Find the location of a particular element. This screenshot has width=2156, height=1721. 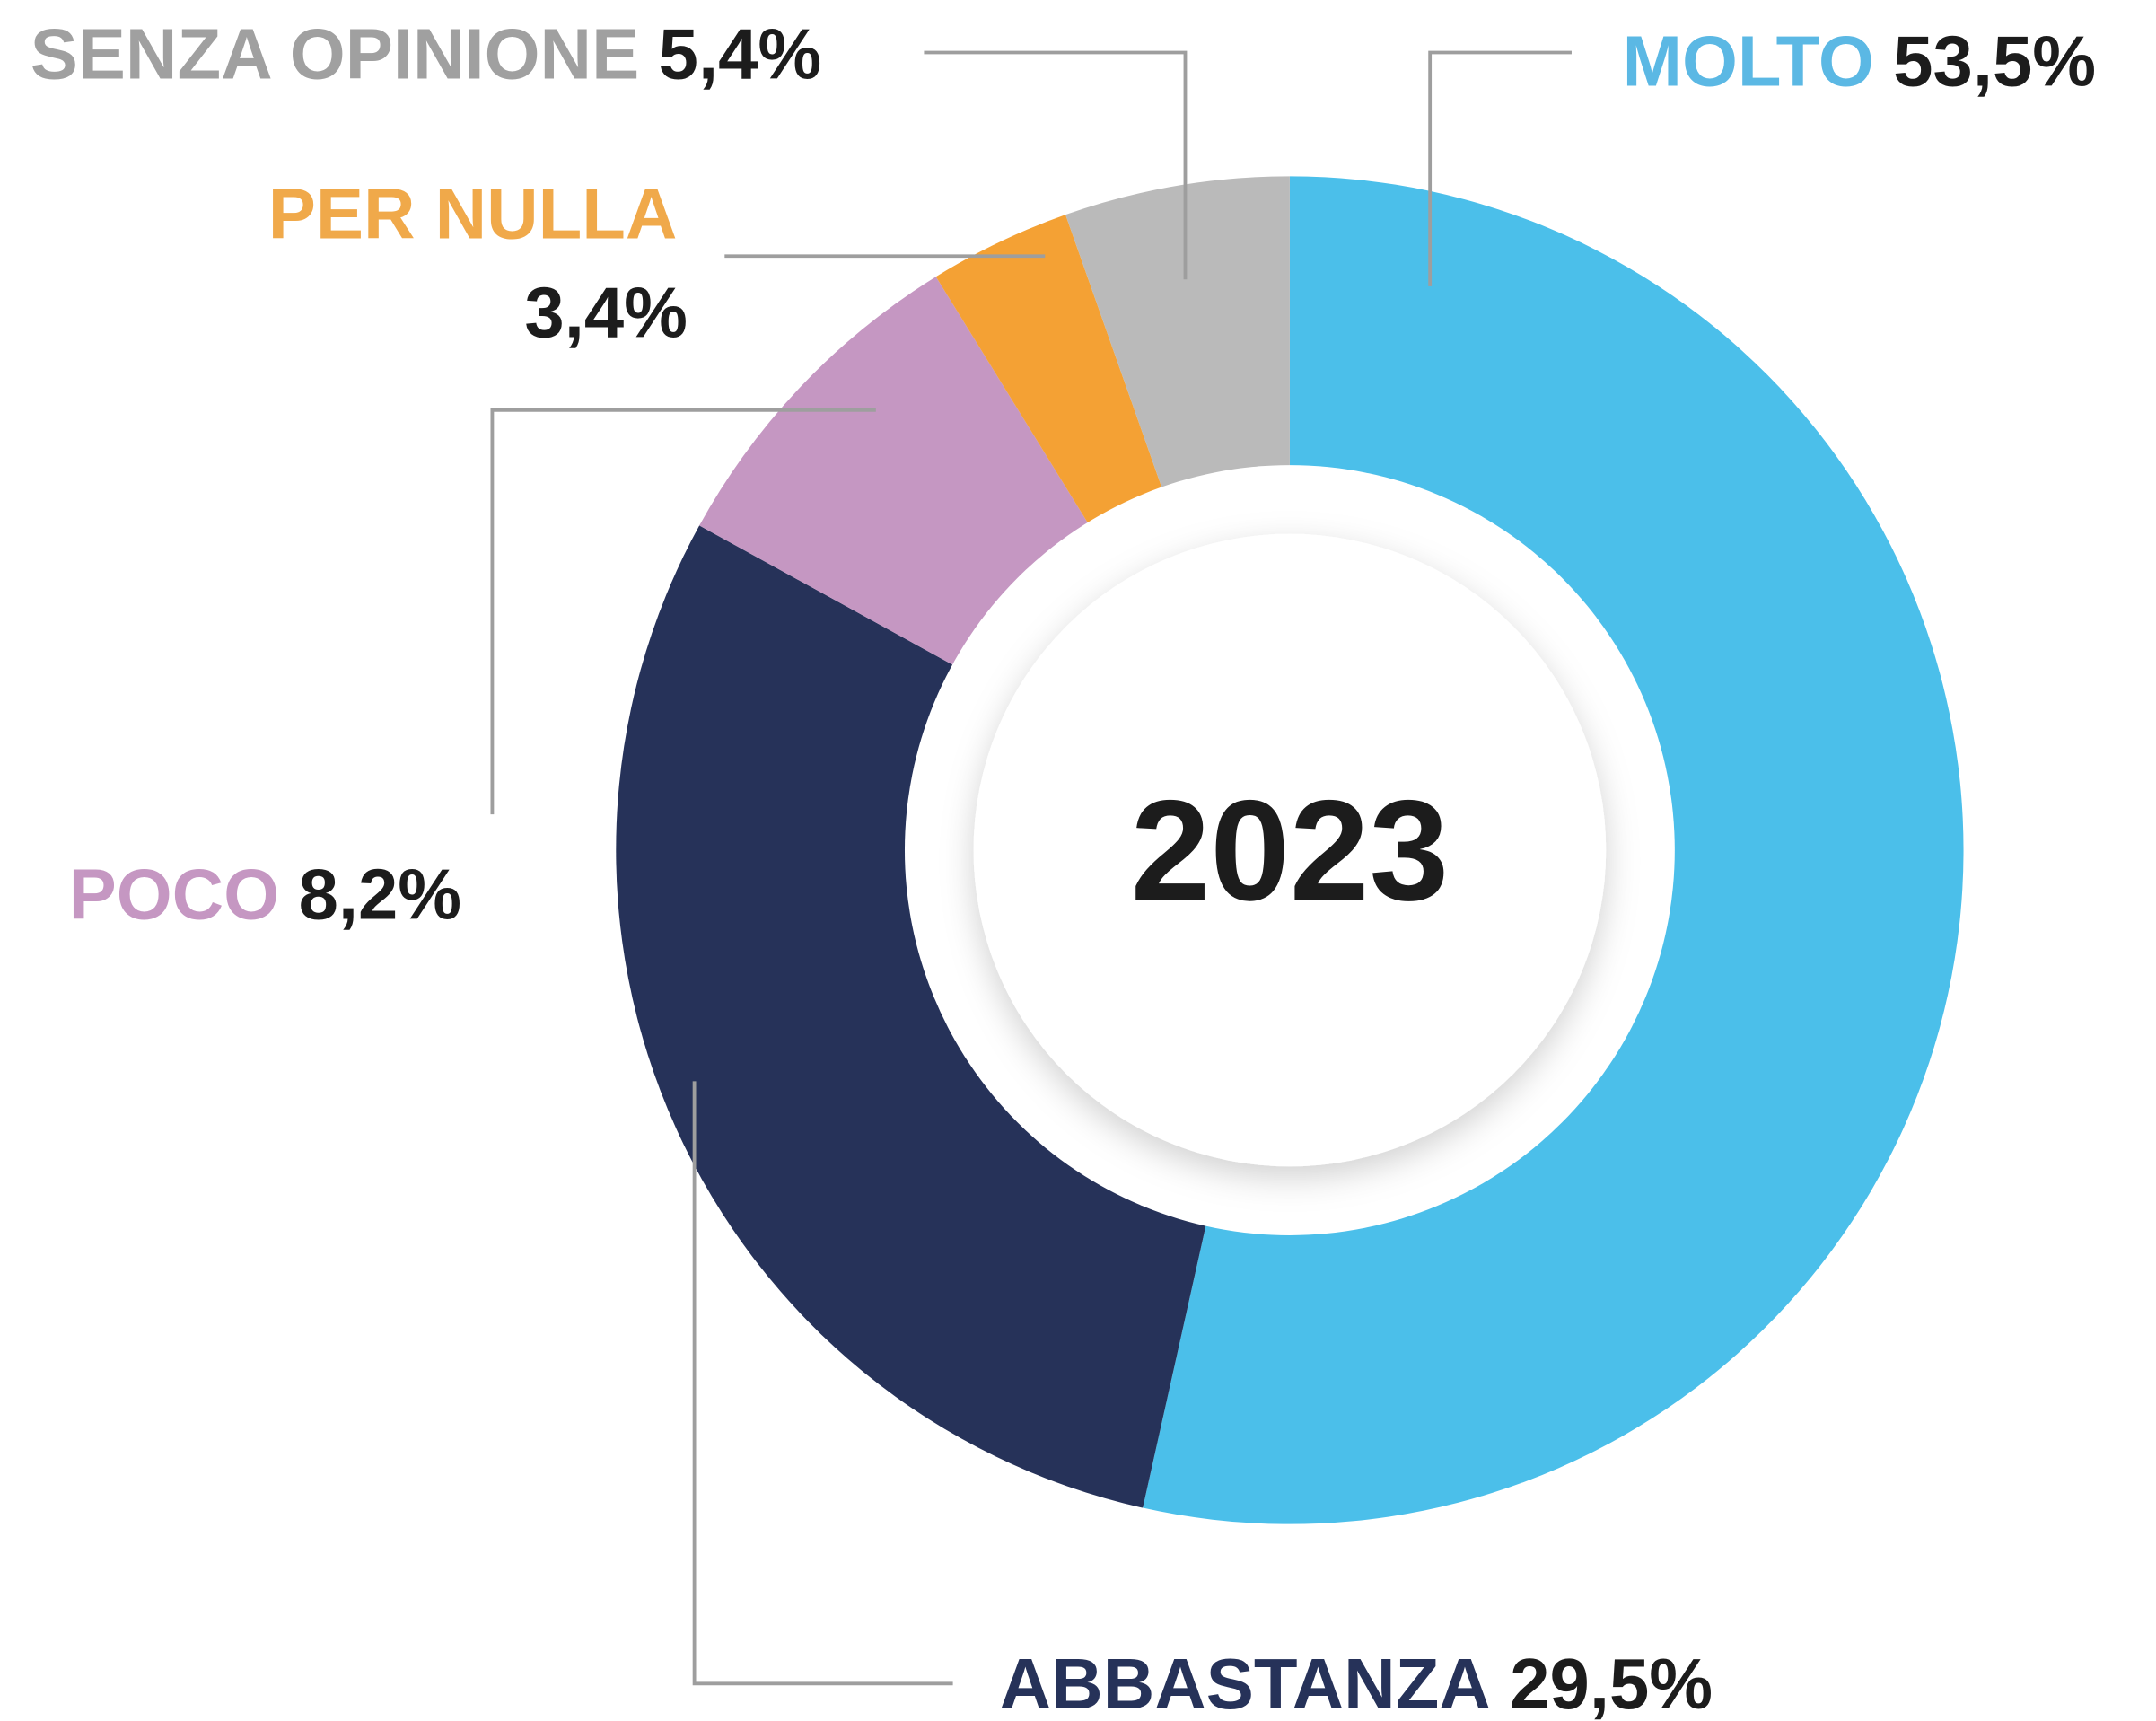

category-label: ABBASTANZA is located at coordinates (1245, 1682).